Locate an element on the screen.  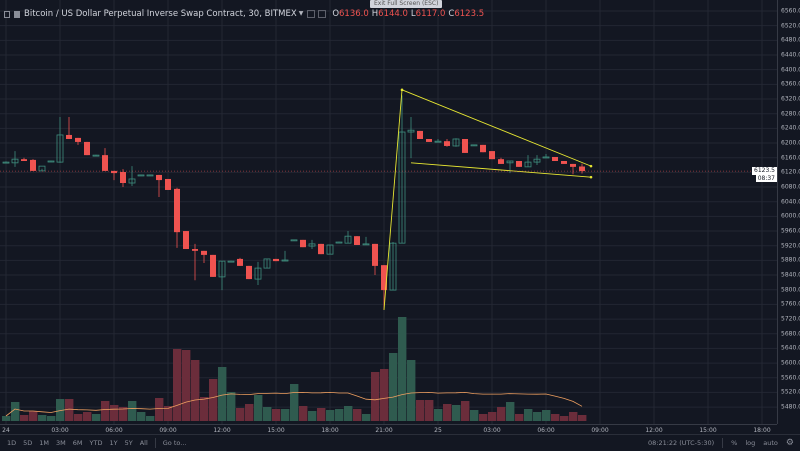
range-button-ytd: YTD is located at coordinates (96, 443).